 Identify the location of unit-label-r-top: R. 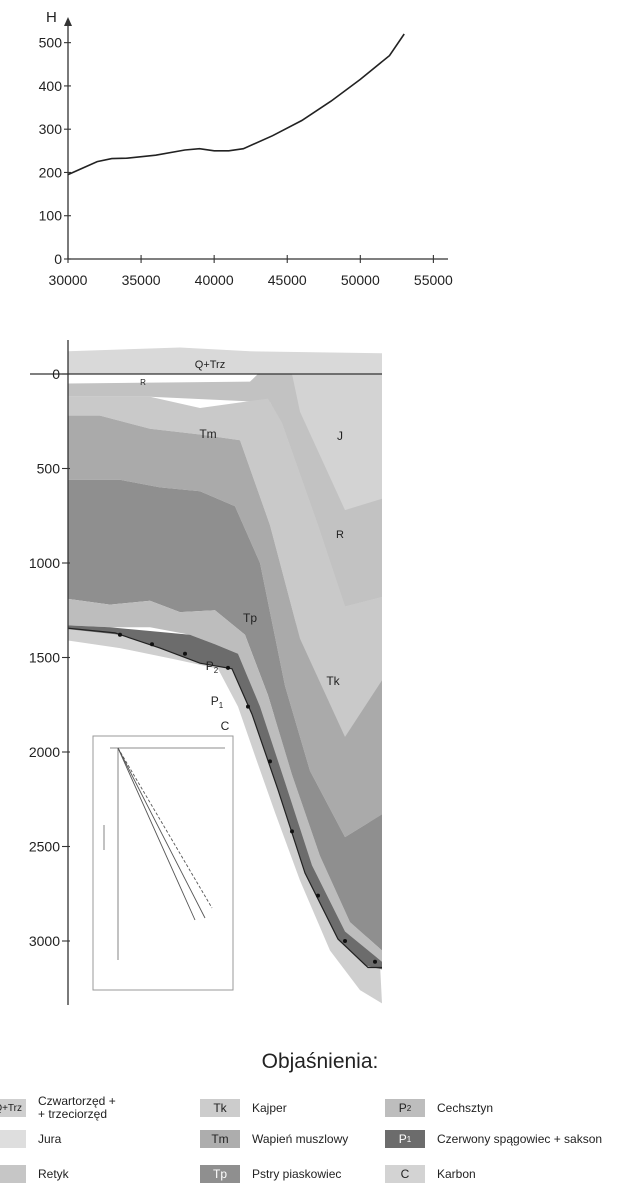
(143, 382).